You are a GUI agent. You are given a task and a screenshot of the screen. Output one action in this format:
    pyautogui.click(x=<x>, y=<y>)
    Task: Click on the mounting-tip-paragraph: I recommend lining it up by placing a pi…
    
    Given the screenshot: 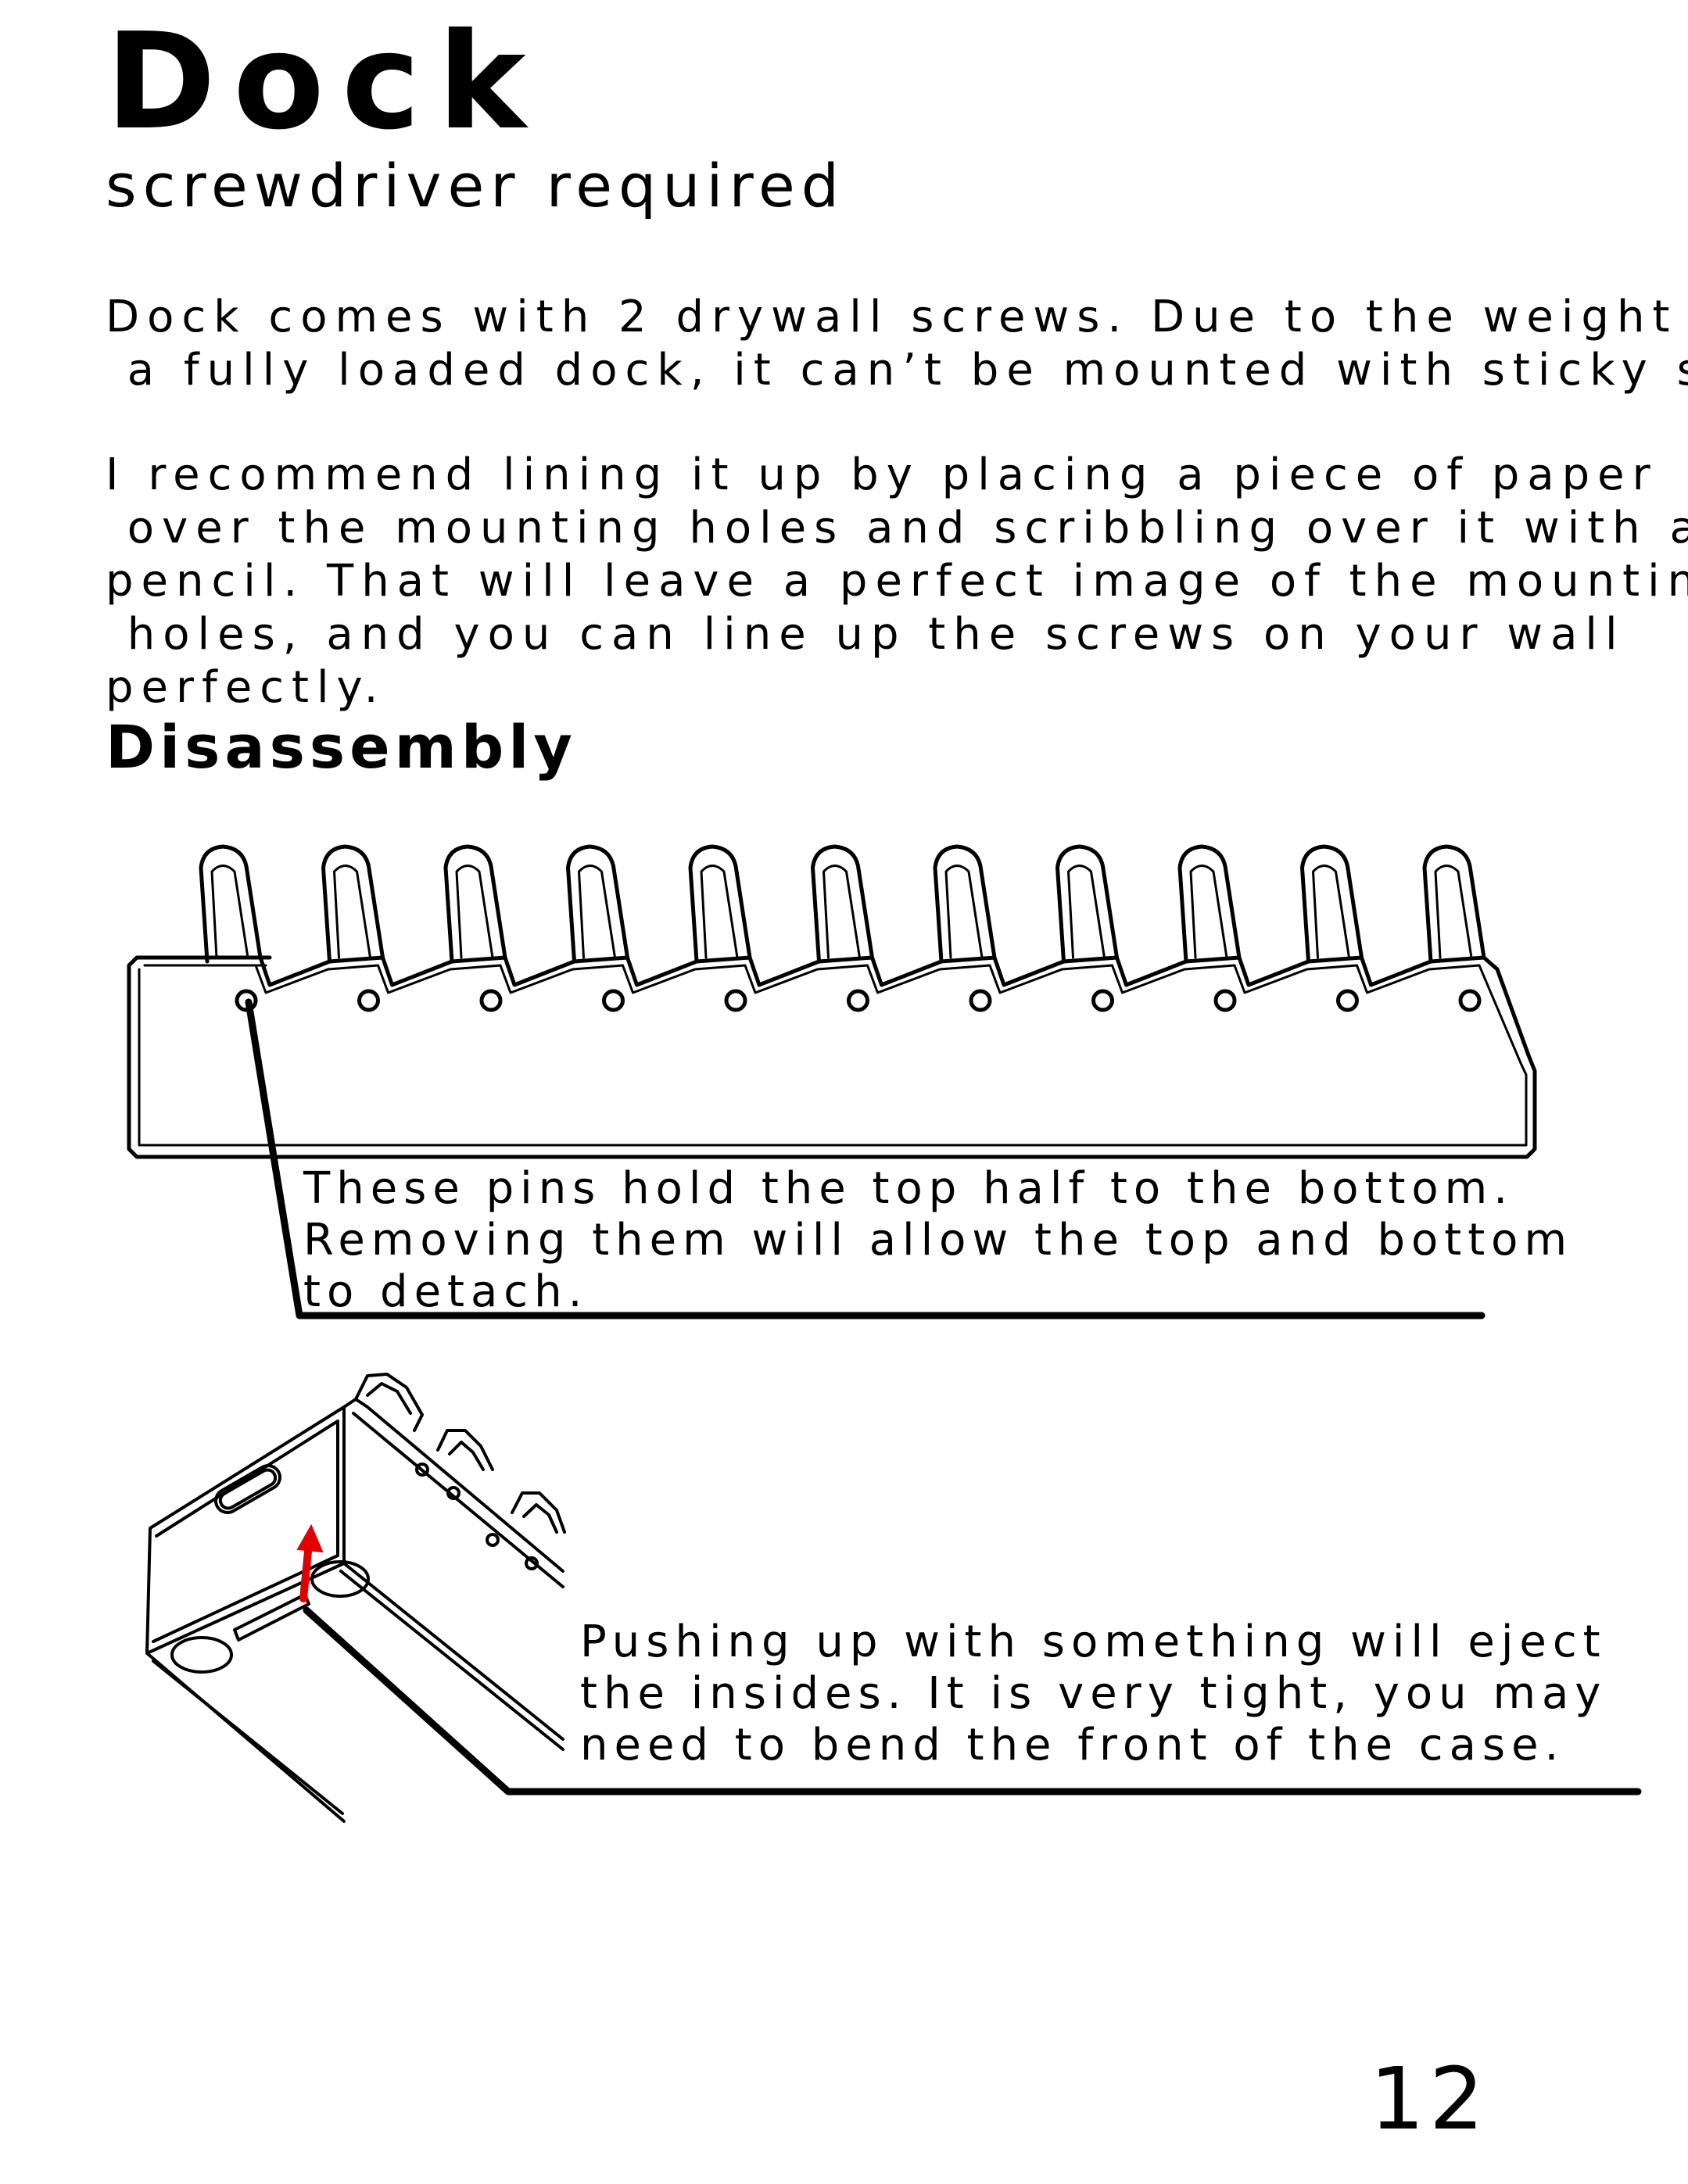 What is the action you would take?
    pyautogui.click(x=897, y=581)
    